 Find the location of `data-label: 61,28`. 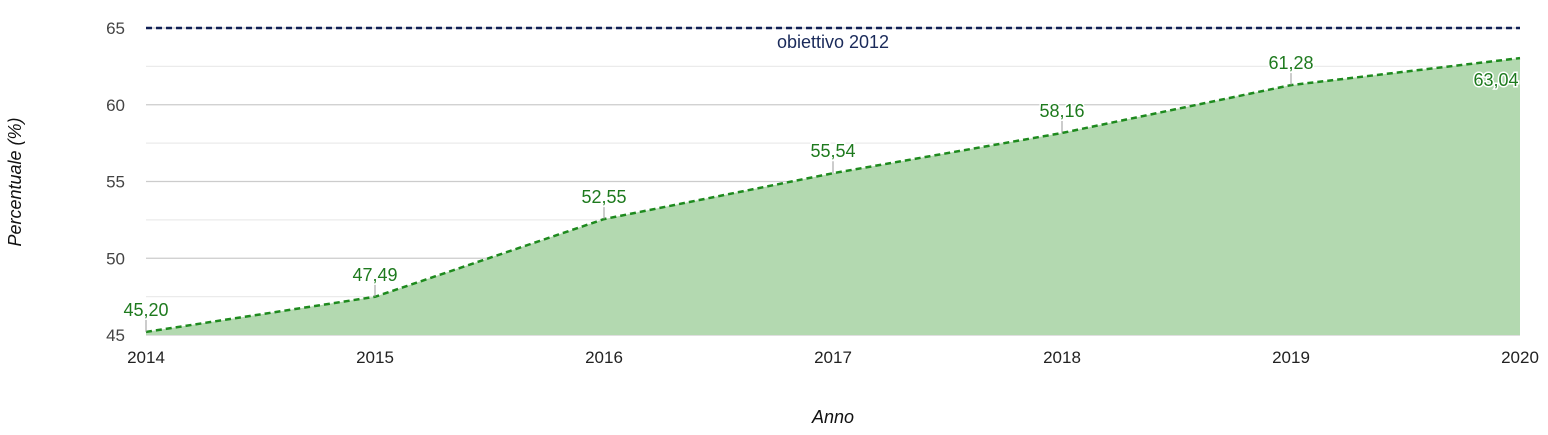

data-label: 61,28 is located at coordinates (1290, 63).